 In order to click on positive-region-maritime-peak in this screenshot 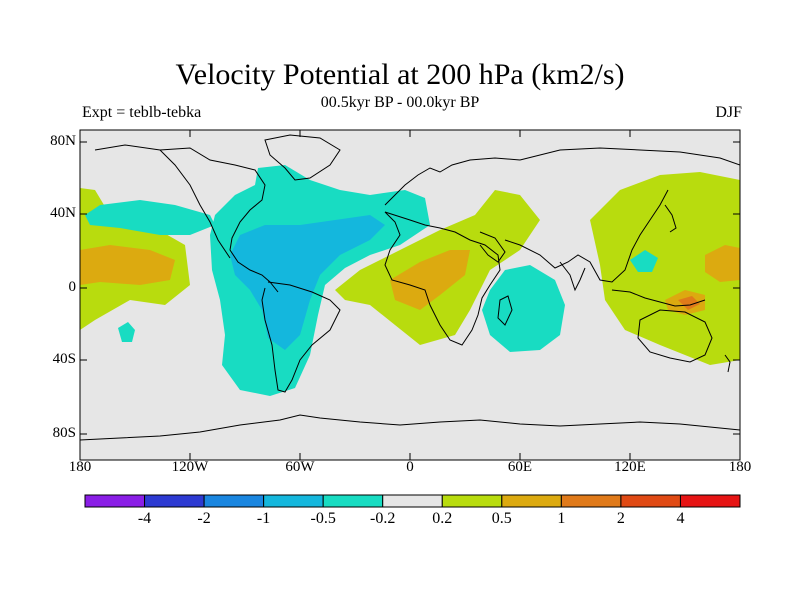, I will do `click(689, 303)`.